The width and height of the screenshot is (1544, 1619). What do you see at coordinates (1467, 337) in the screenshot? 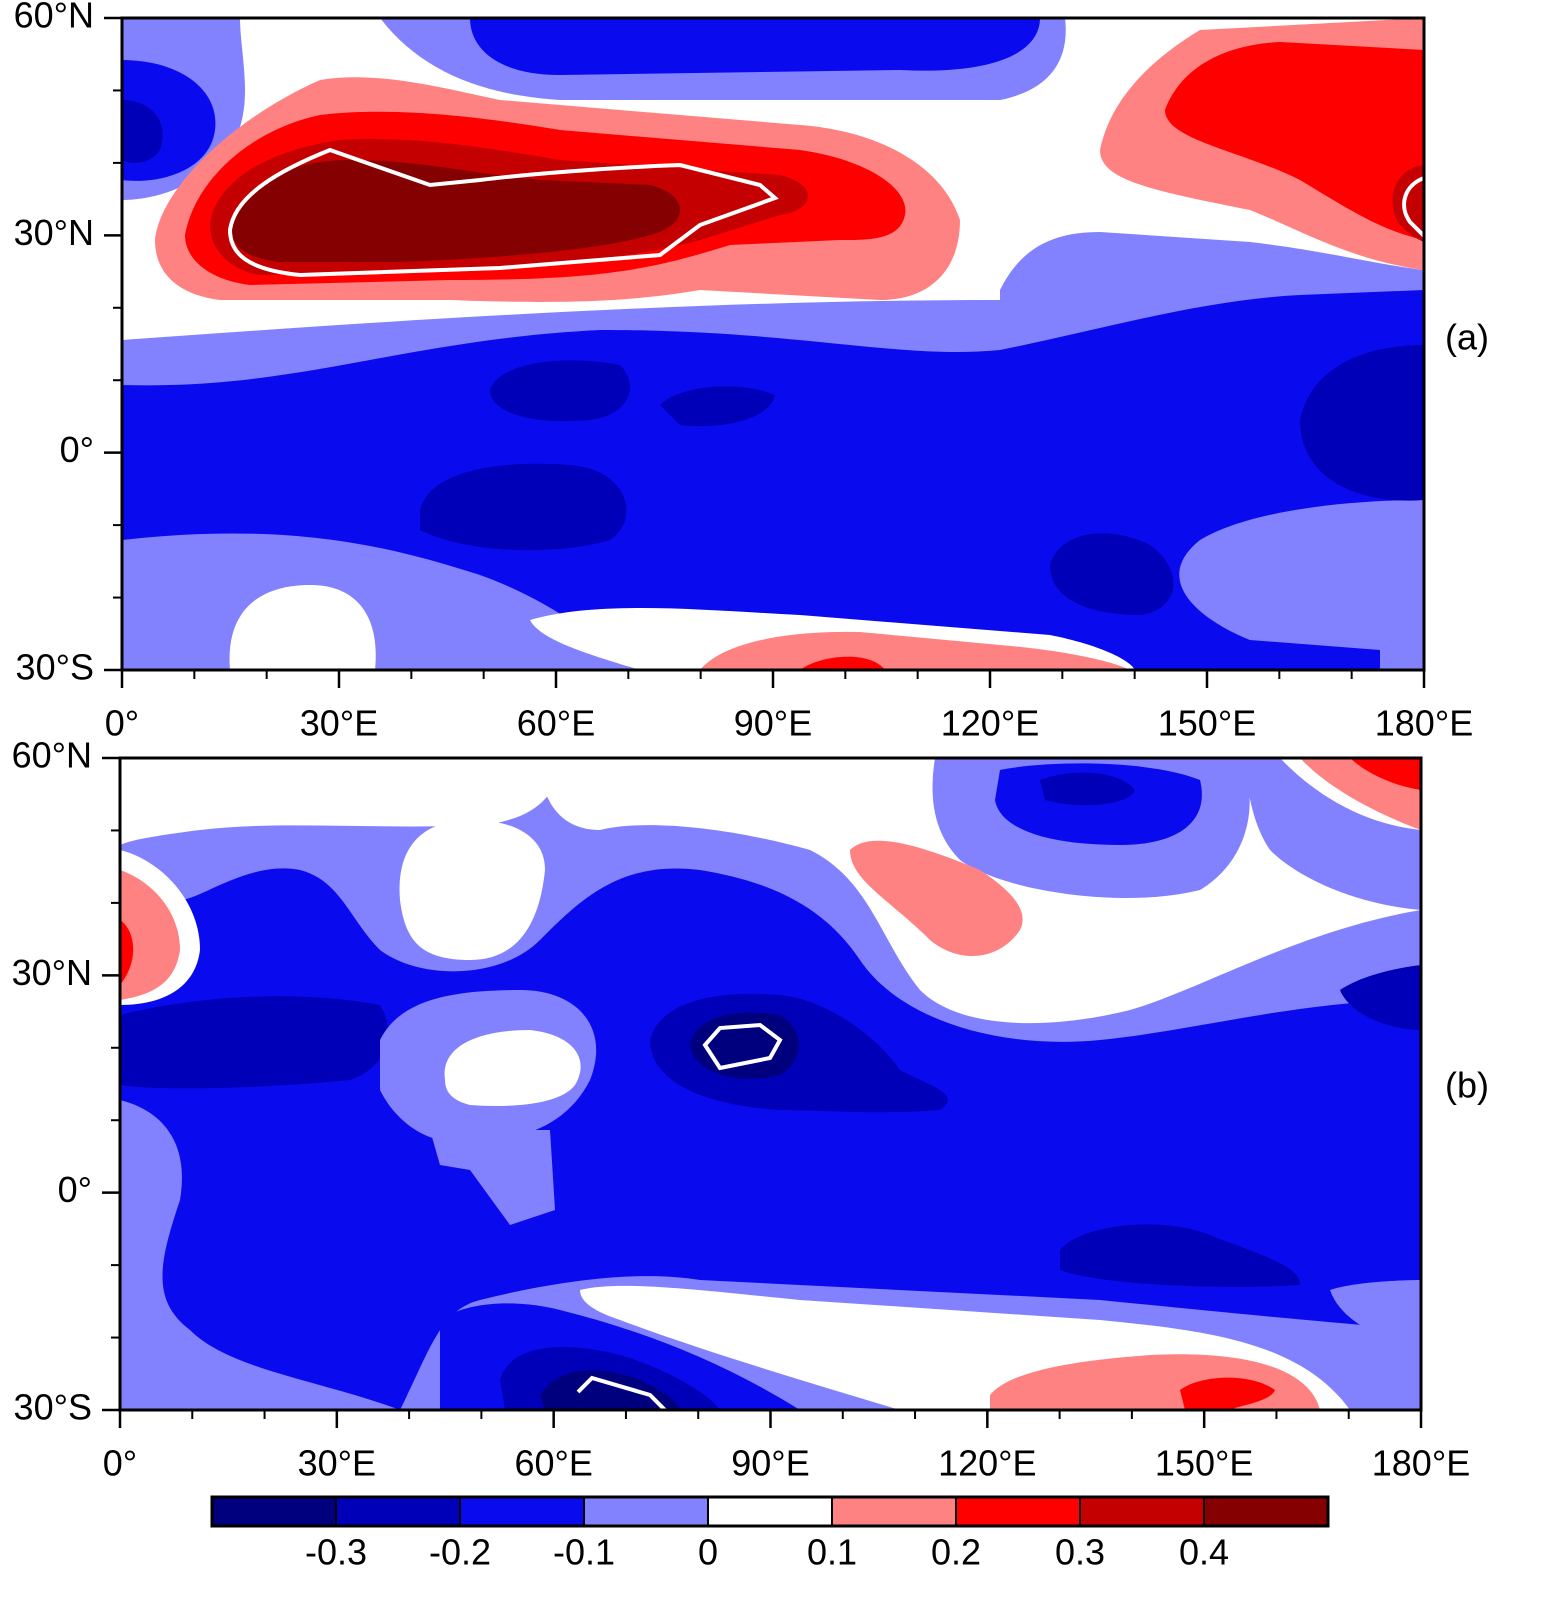
I see `panel-label: (a)` at bounding box center [1467, 337].